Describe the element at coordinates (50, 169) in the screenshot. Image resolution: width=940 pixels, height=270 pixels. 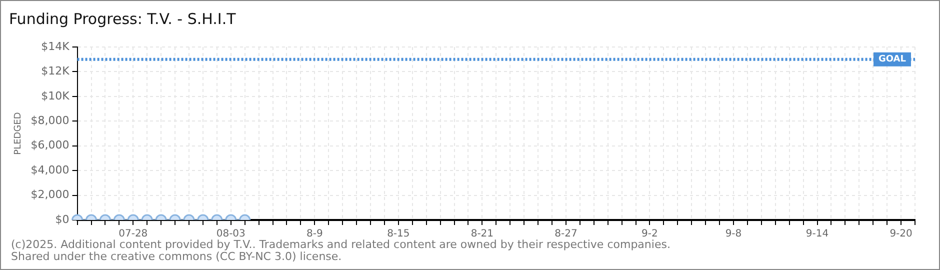
I see `y-tick-label: $4,000` at that location.